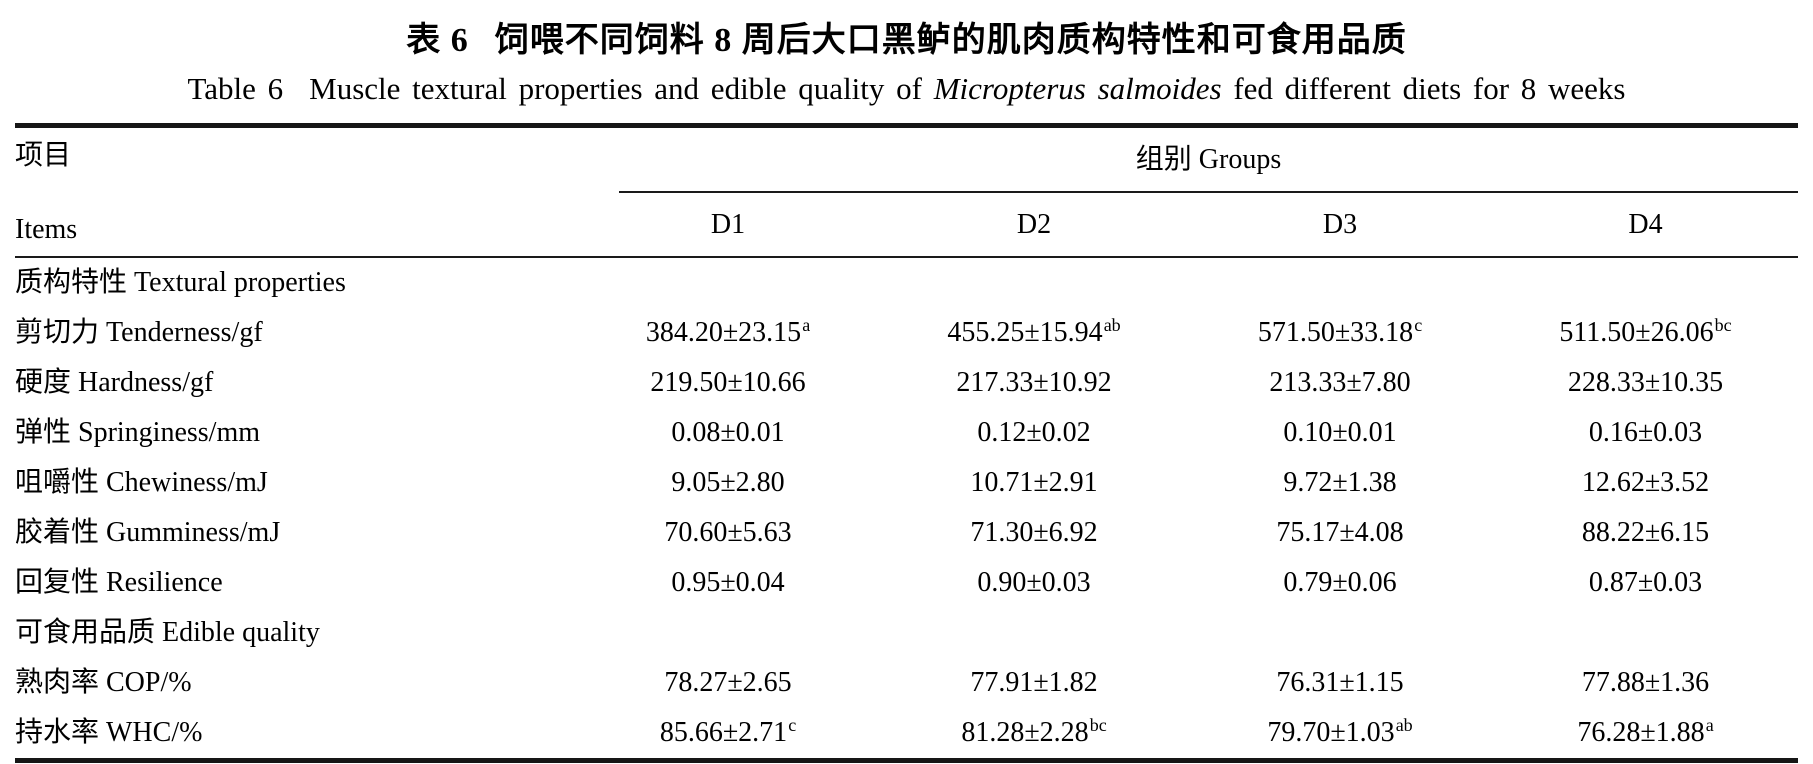 The width and height of the screenshot is (1813, 764). What do you see at coordinates (295, 191) in the screenshot?
I see `items-header-cell: 项目 Items` at bounding box center [295, 191].